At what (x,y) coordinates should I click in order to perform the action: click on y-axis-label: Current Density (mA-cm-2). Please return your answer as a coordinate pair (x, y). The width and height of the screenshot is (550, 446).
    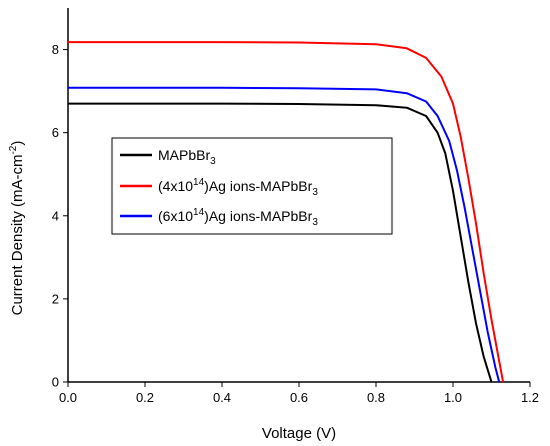
    Looking at the image, I should click on (17, 228).